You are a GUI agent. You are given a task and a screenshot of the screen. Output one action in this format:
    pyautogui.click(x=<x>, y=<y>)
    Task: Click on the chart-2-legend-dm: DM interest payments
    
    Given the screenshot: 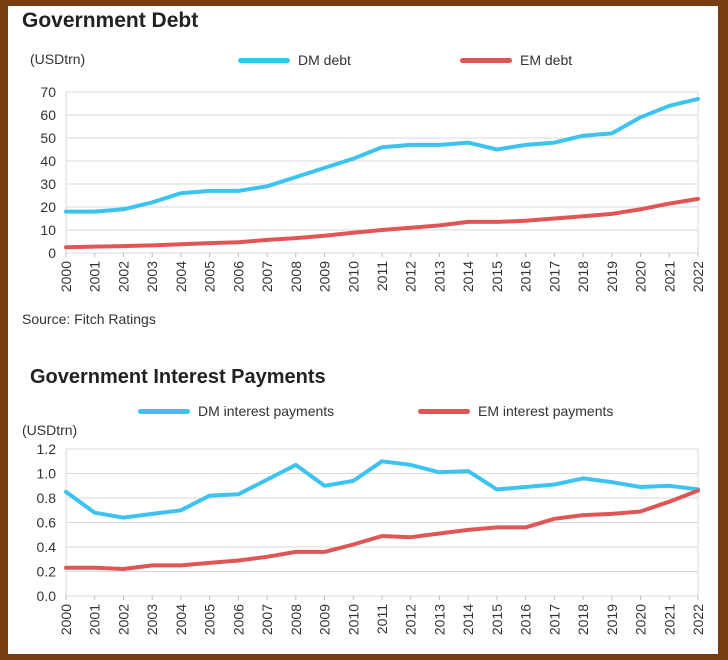 What is the action you would take?
    pyautogui.click(x=236, y=411)
    